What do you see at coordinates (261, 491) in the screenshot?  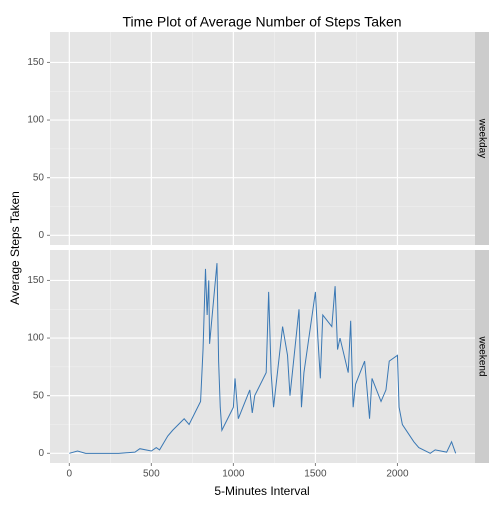 I see `x-axis-label: 5-Minutes Interval` at bounding box center [261, 491].